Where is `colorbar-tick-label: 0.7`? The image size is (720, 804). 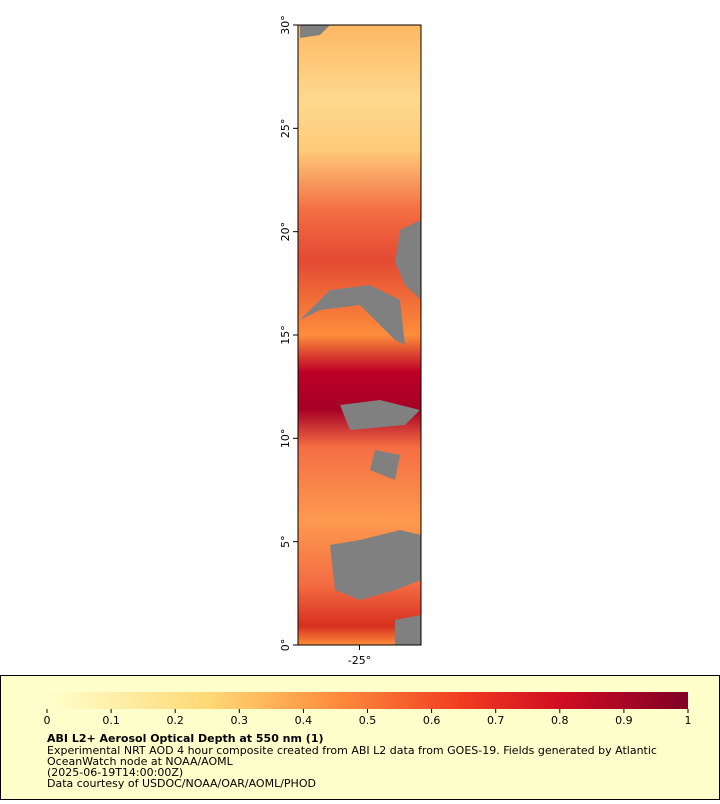
colorbar-tick-label: 0.7 is located at coordinates (496, 720).